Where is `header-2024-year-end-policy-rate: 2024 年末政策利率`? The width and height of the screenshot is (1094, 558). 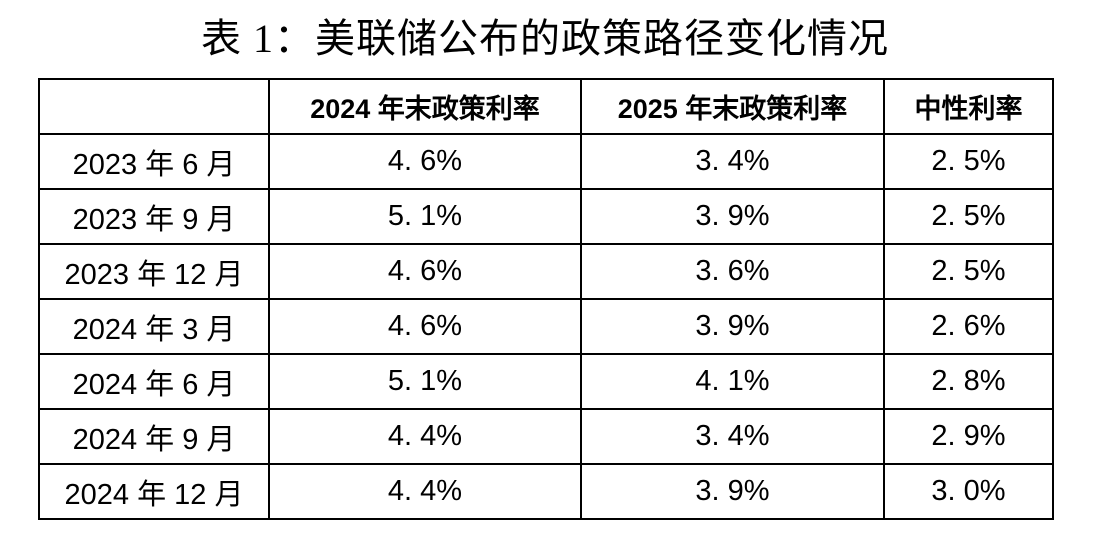 header-2024-year-end-policy-rate: 2024 年末政策利率 is located at coordinates (425, 106).